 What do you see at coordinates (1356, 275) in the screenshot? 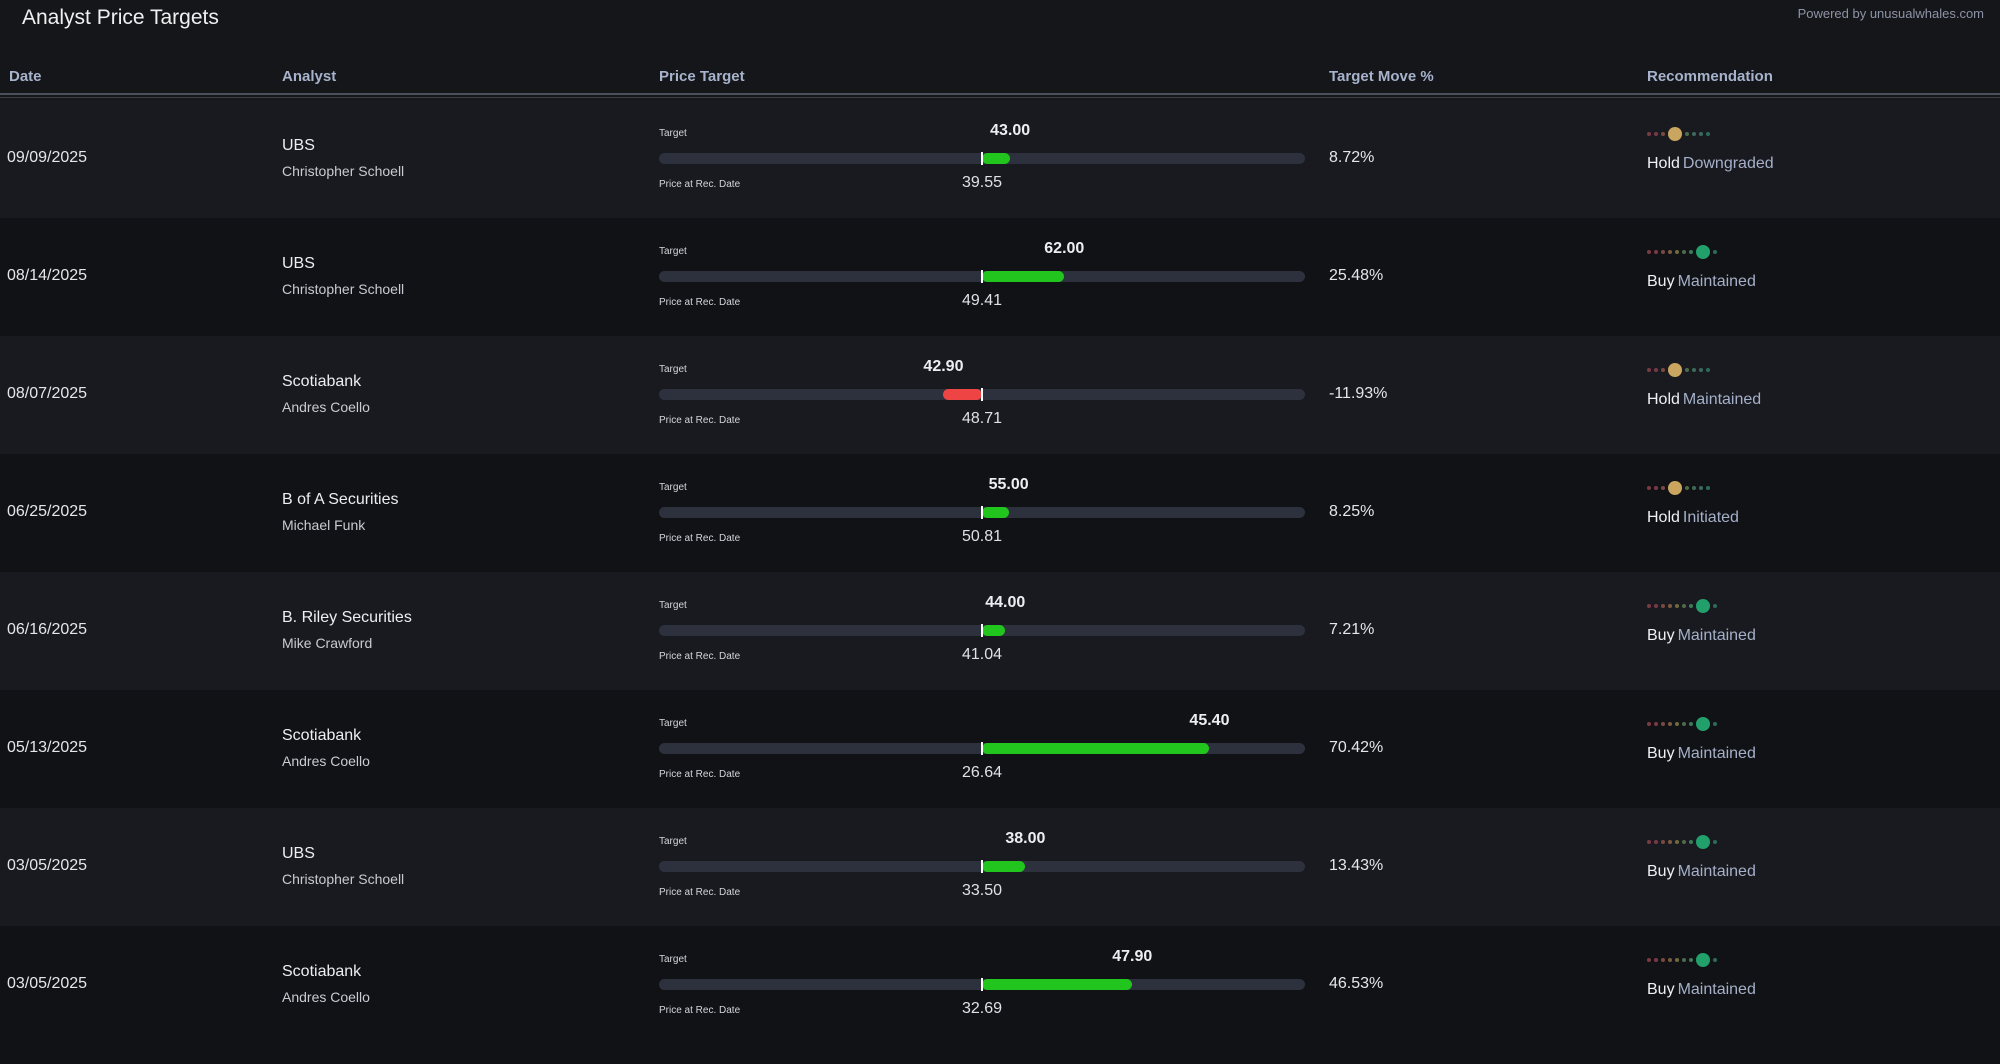
I see `target-move-value: 25.48%` at bounding box center [1356, 275].